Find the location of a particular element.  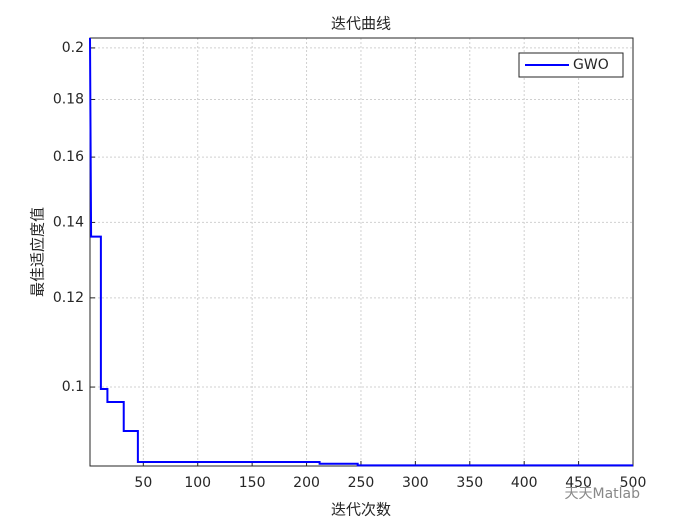

x-tick-label: 500 is located at coordinates (633, 483).